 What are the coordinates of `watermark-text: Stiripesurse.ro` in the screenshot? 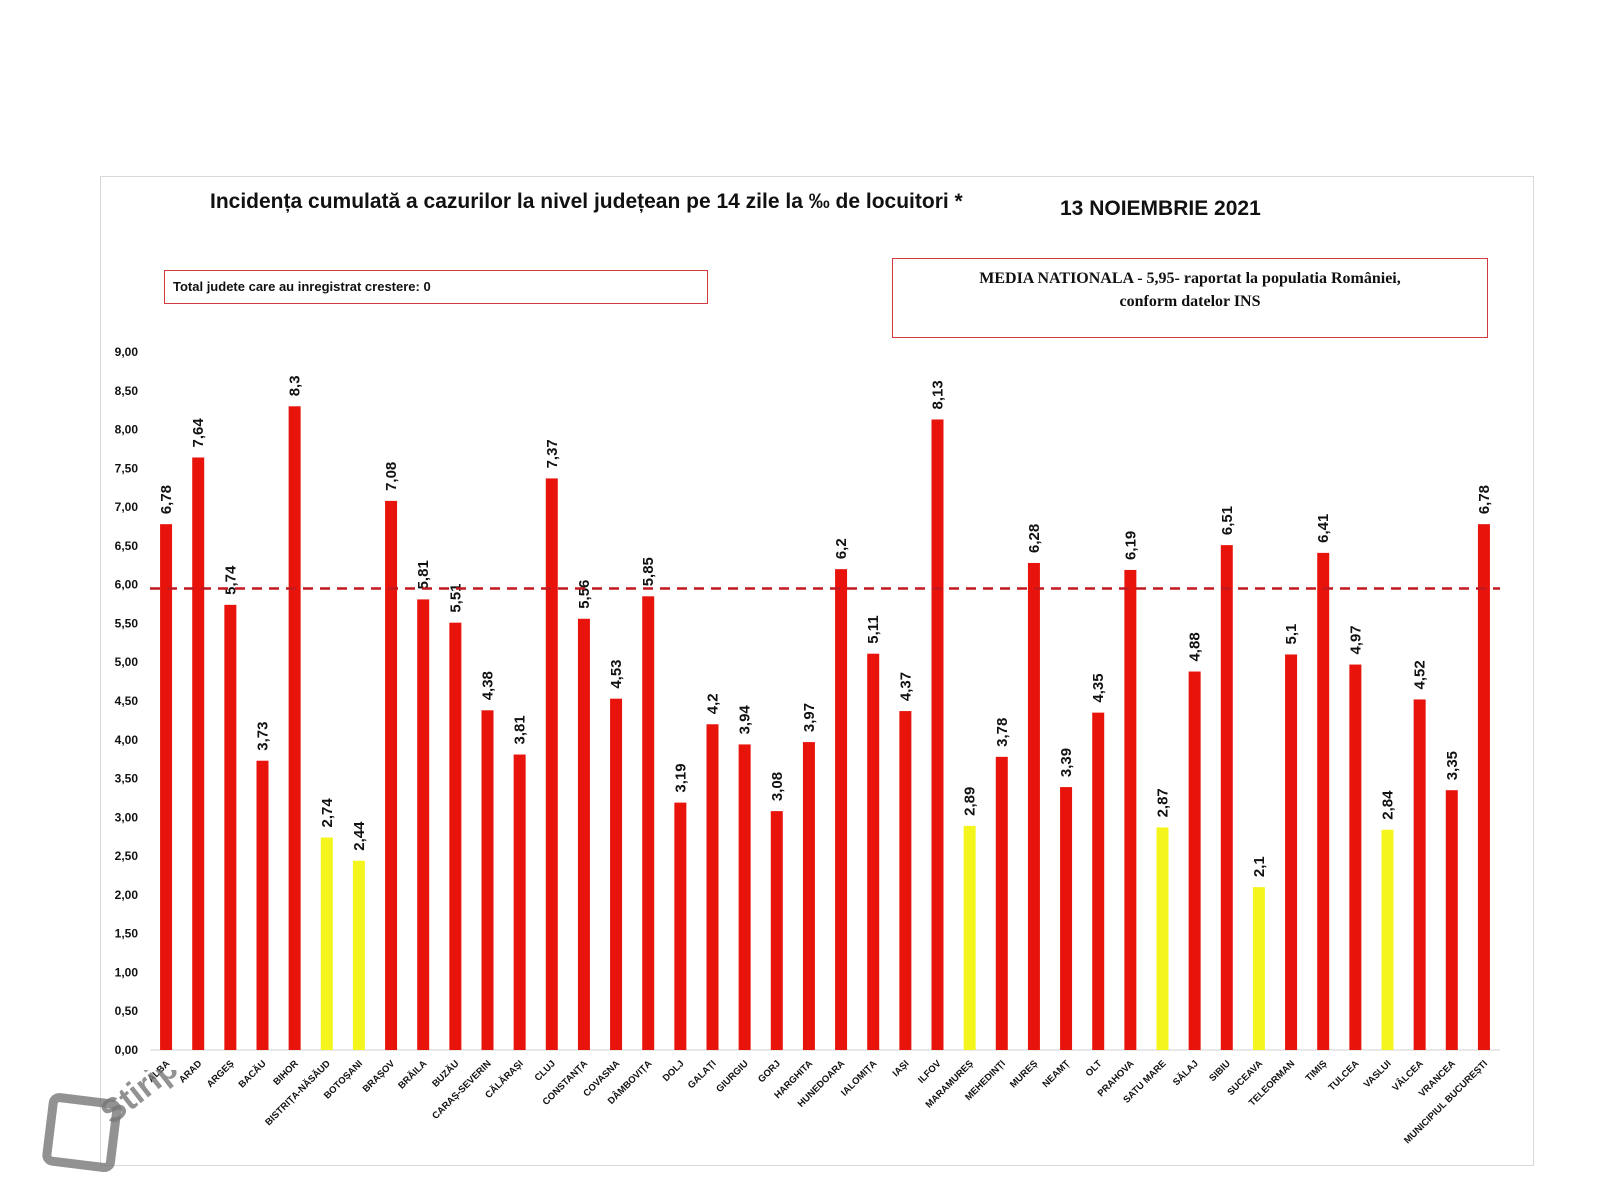 It's located at (199, 1101).